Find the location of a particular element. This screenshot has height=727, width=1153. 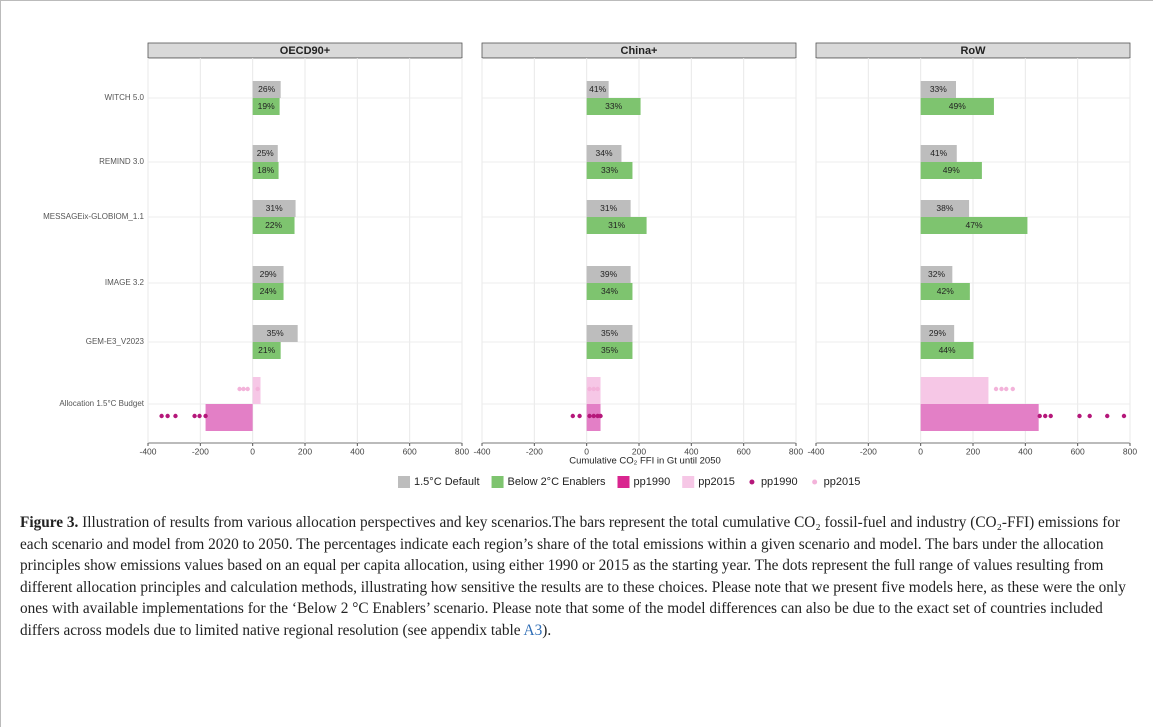

share-label: 26% is located at coordinates (266, 89).